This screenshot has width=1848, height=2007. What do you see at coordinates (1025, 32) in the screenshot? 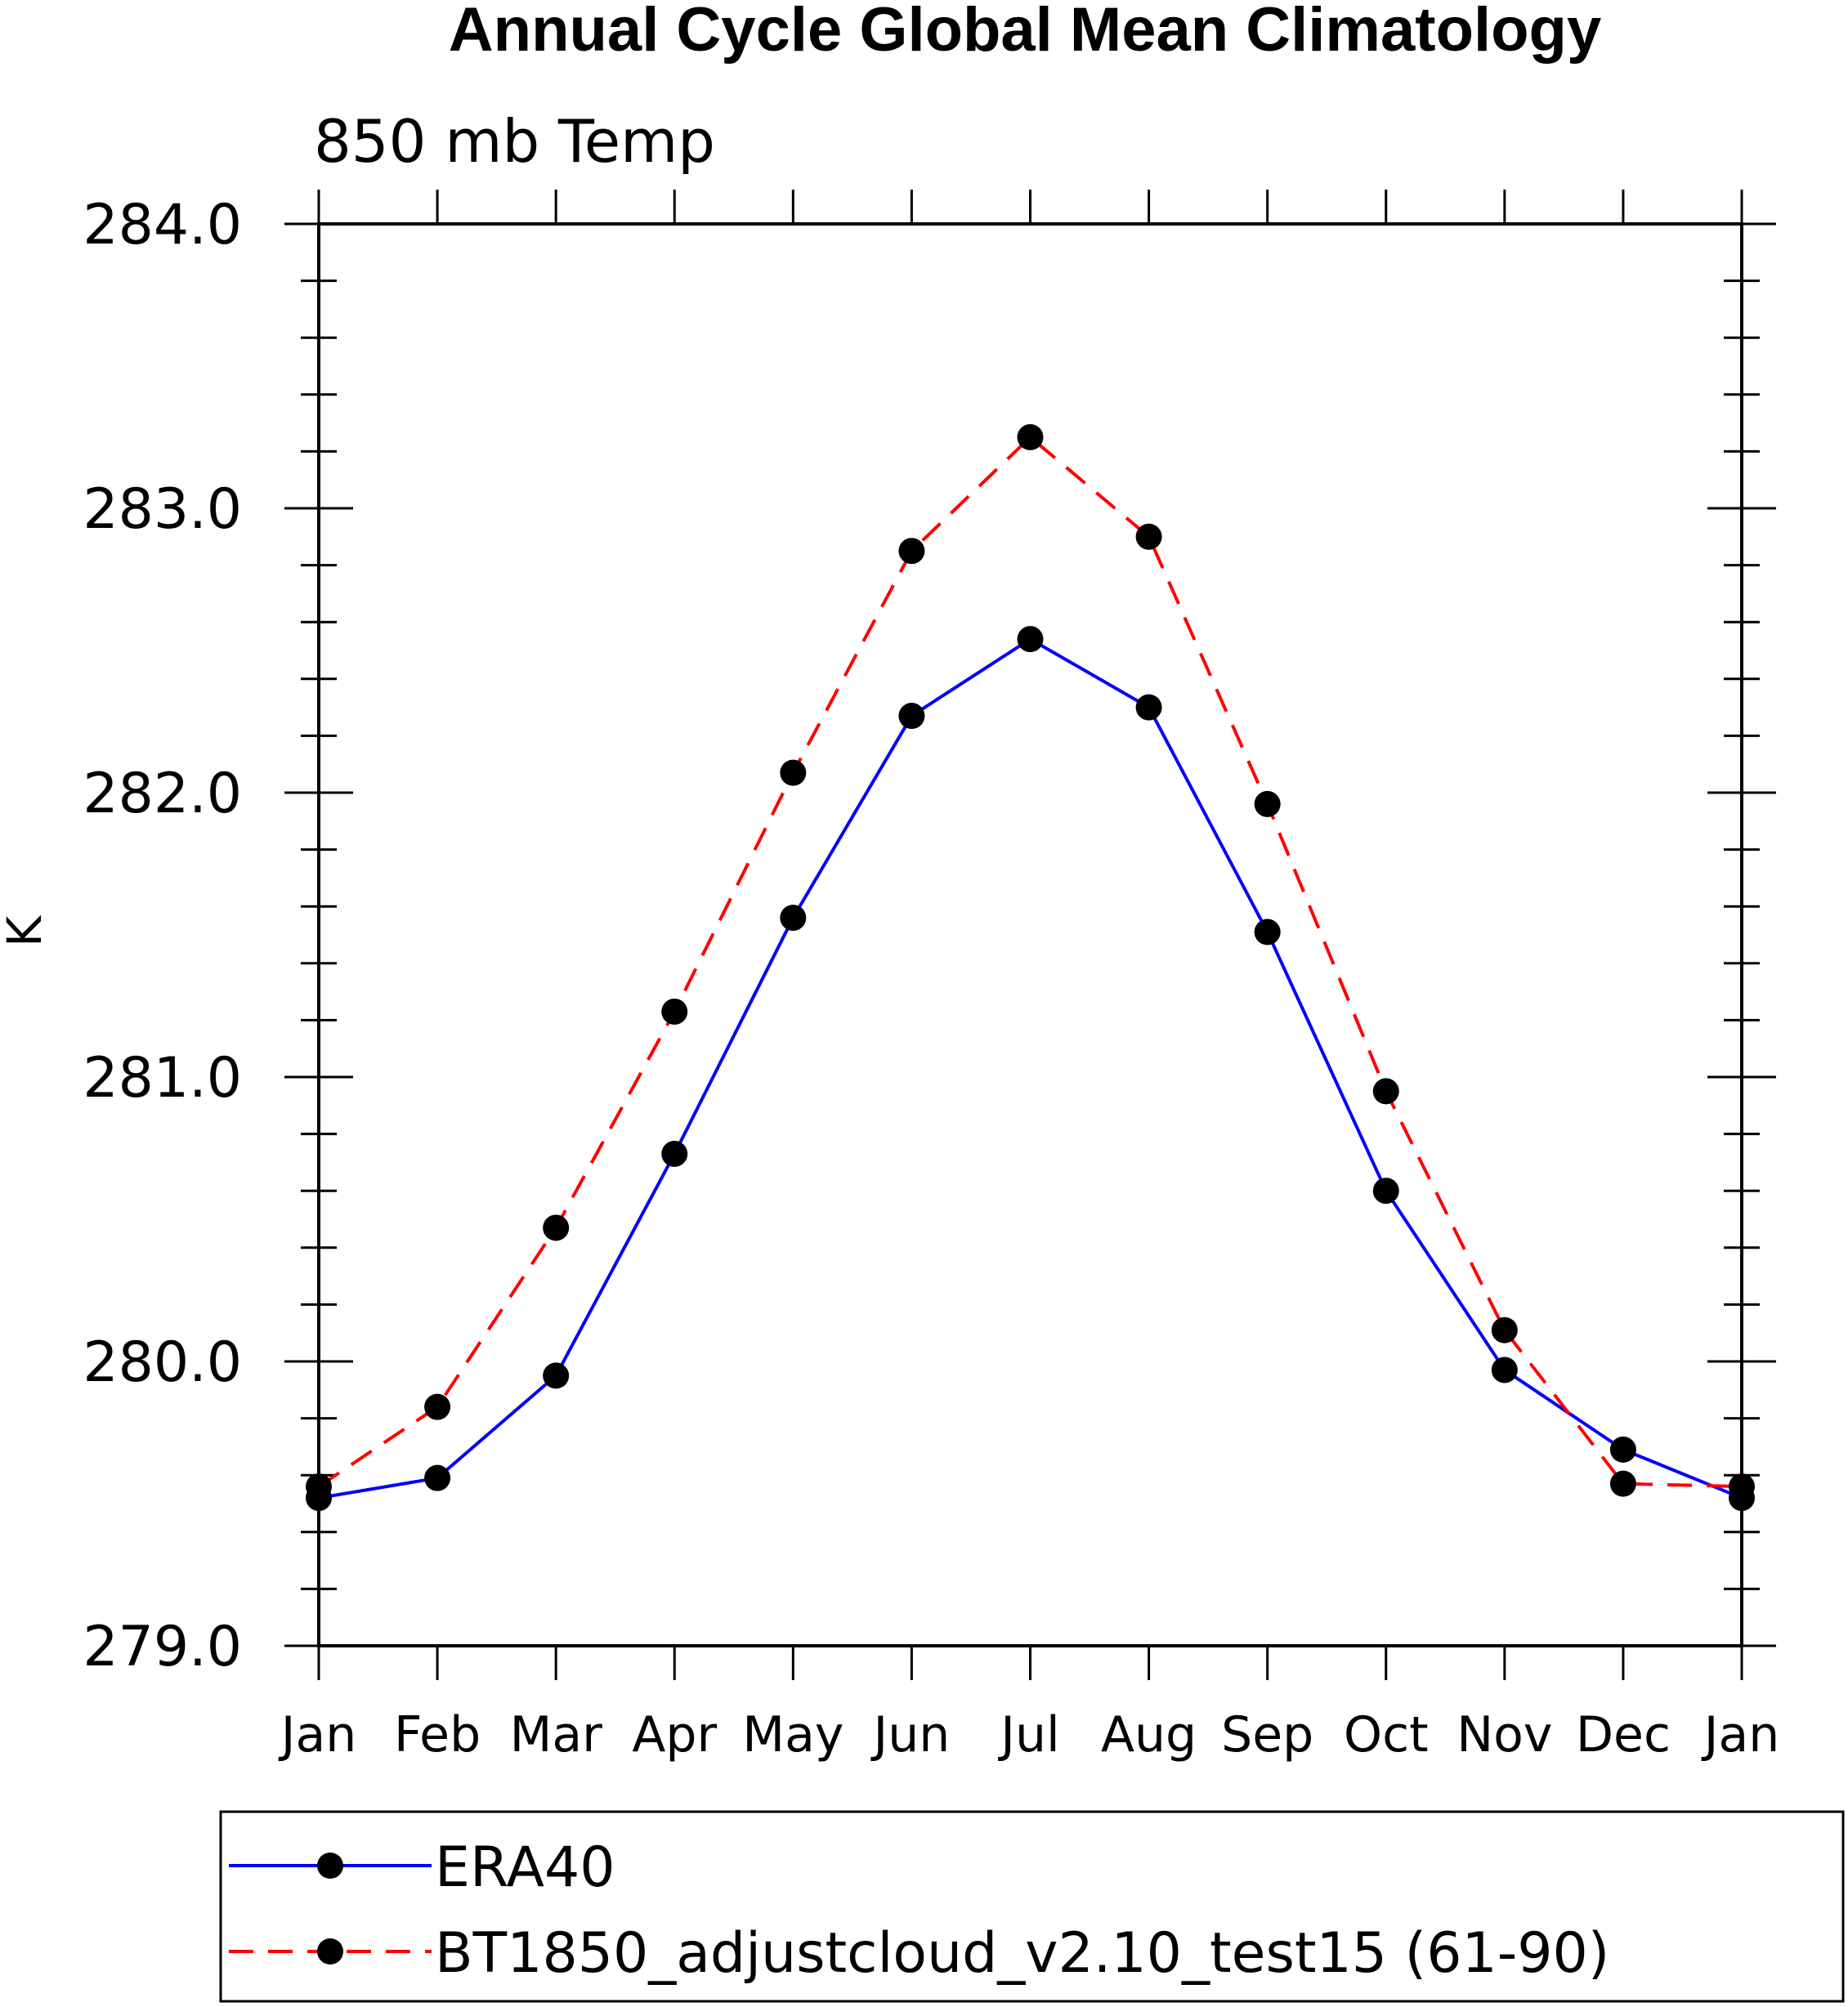
I see `chart-title: Annual Cycle Global Mean Climatology` at bounding box center [1025, 32].